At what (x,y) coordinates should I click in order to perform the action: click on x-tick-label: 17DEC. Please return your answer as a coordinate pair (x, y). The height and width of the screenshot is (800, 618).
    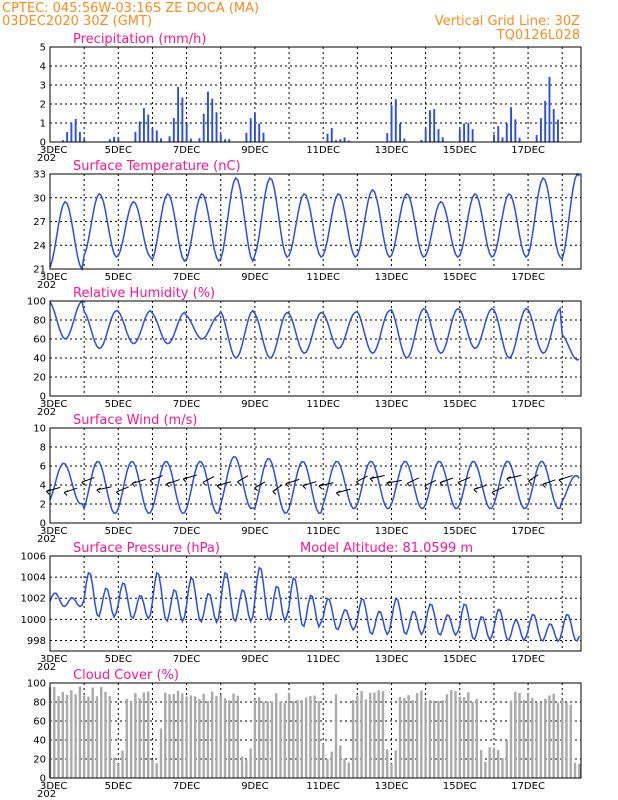
    Looking at the image, I should click on (528, 277).